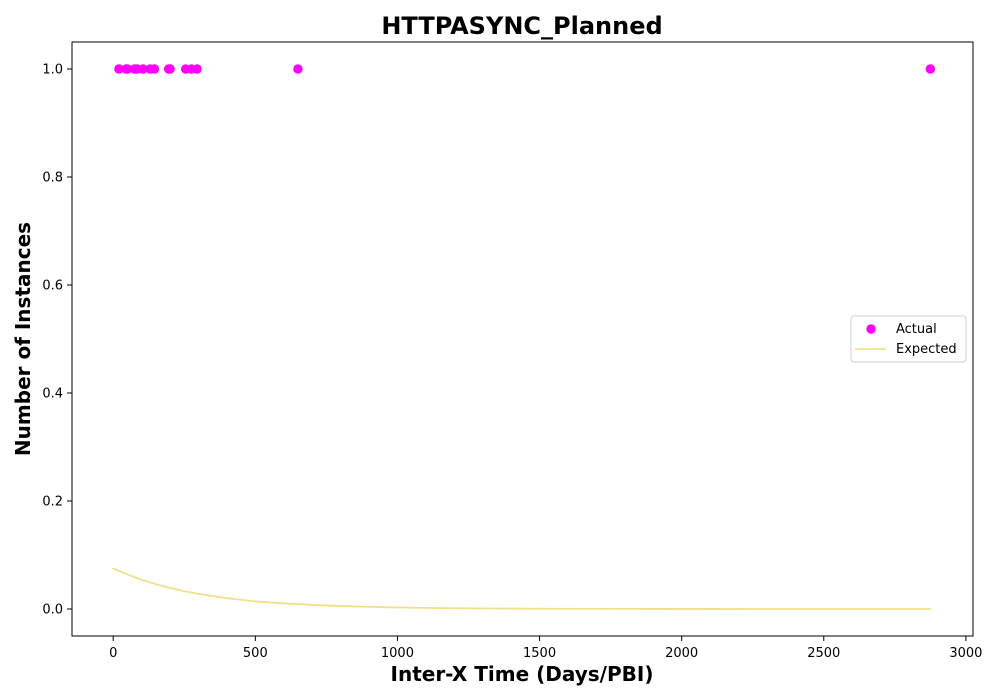 The width and height of the screenshot is (1000, 700). Describe the element at coordinates (522, 674) in the screenshot. I see `x-axis-label: Inter-X Time (Days/PBI)` at that location.